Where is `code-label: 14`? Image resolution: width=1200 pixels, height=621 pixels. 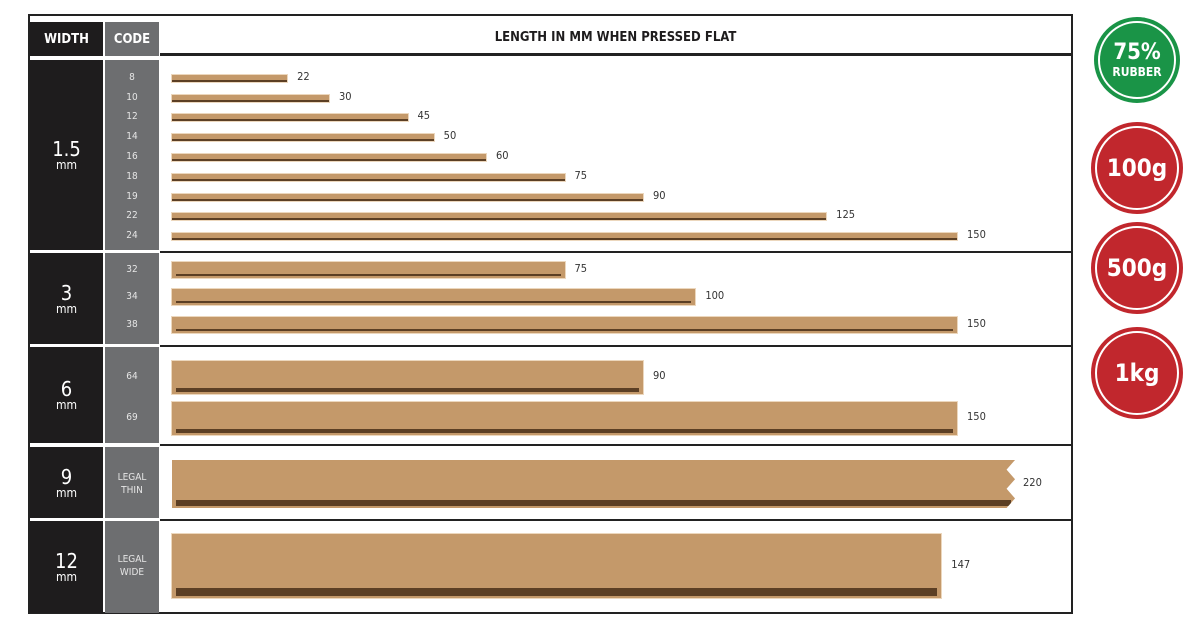 code-label: 14 is located at coordinates (132, 136).